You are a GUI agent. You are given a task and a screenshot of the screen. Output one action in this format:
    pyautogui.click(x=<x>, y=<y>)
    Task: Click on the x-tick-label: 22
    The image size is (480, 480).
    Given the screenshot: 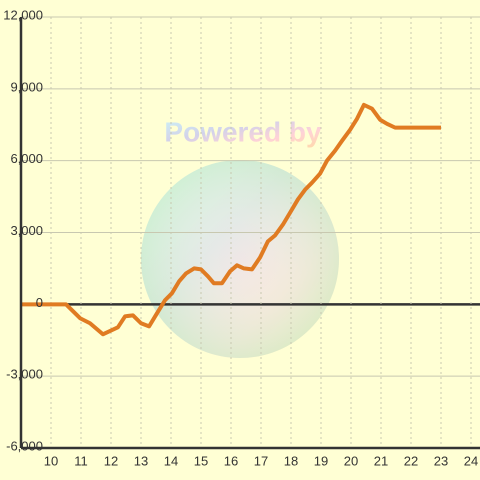 What is the action you would take?
    pyautogui.click(x=411, y=460)
    